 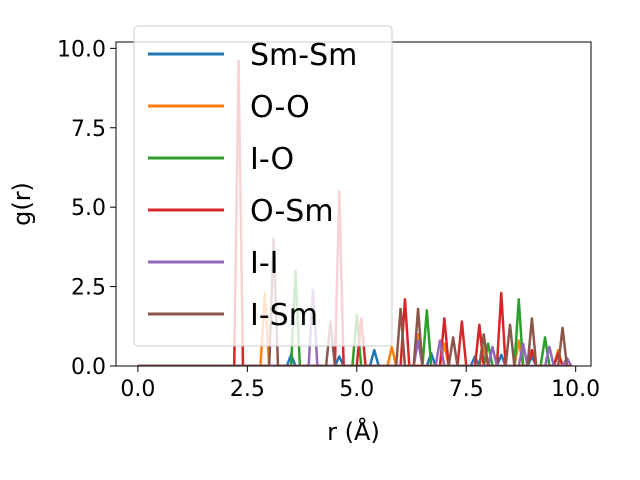 What do you see at coordinates (303, 55) in the screenshot?
I see `legend-label-sm-sm: Sm-Sm` at bounding box center [303, 55].